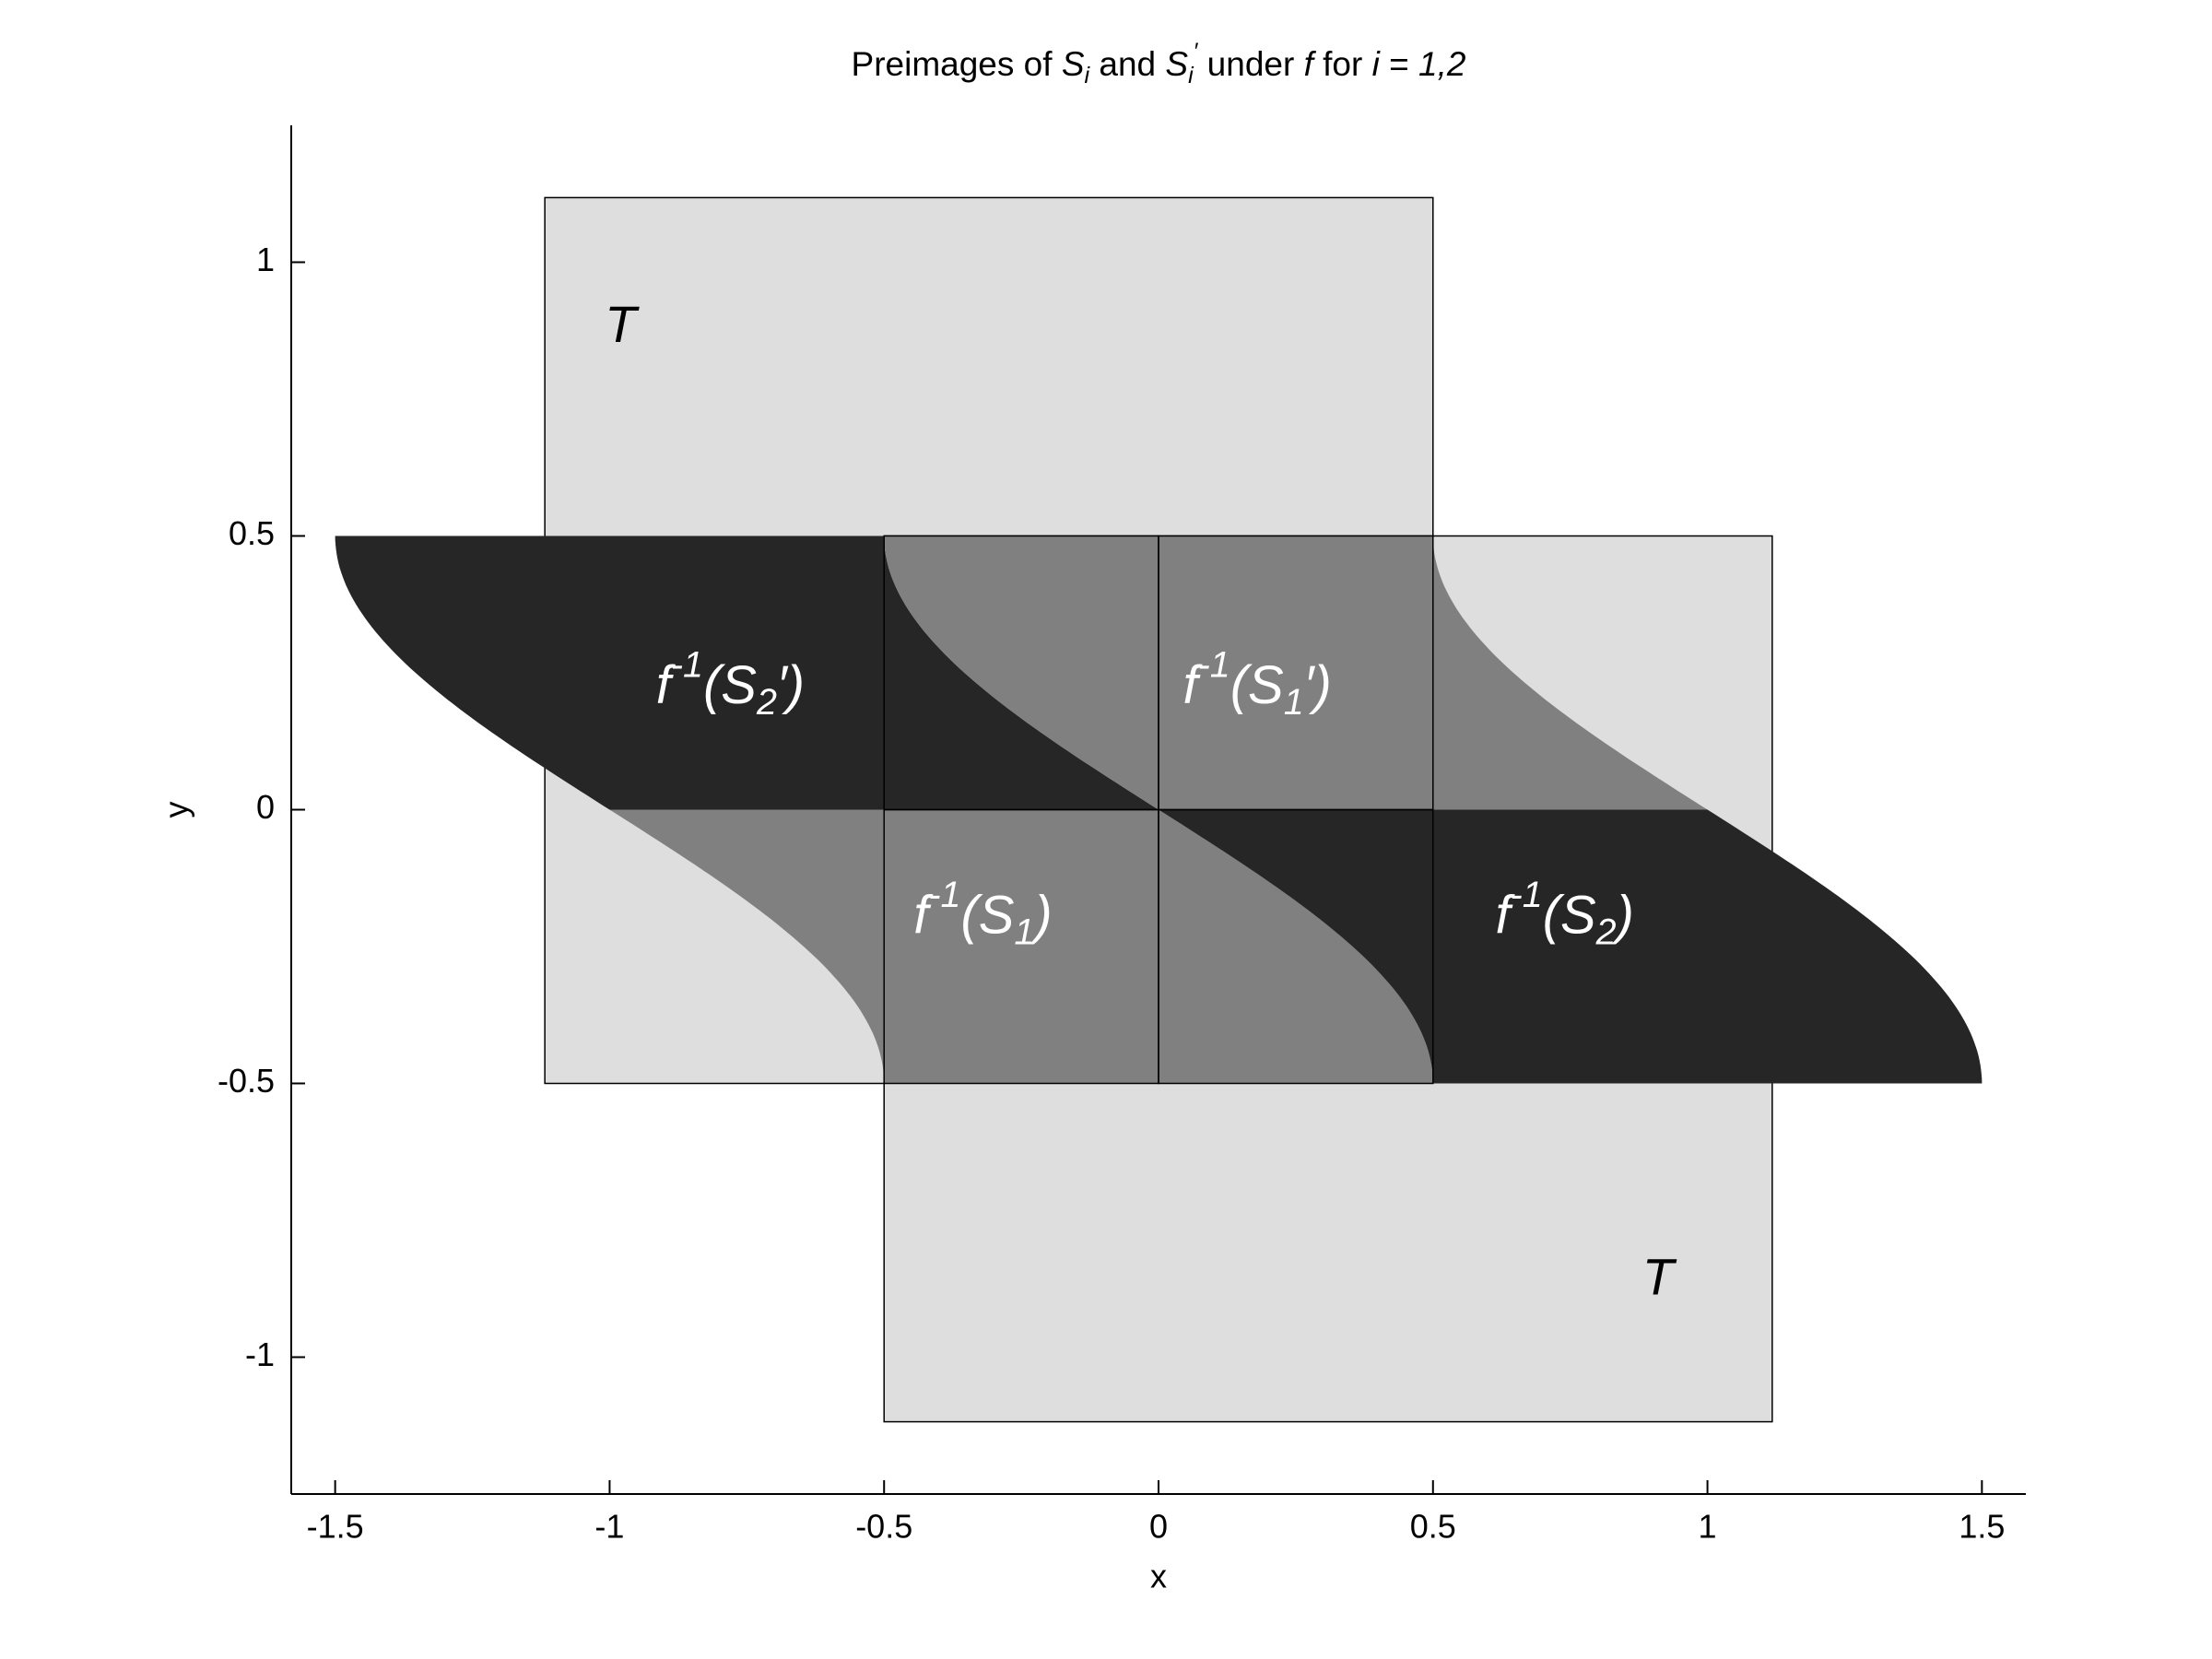 Image resolution: width=2212 pixels, height=1659 pixels. What do you see at coordinates (1296, 946) in the screenshot?
I see `cell-outline` at bounding box center [1296, 946].